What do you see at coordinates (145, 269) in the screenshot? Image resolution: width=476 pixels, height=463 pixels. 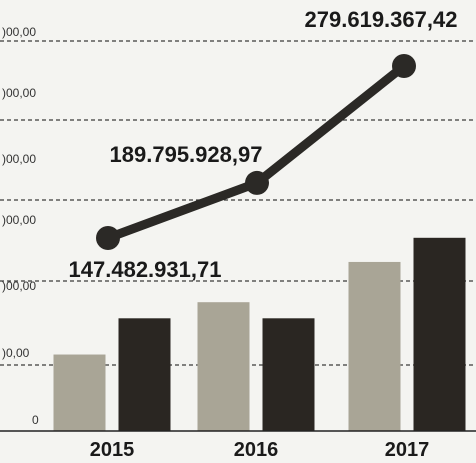 I see `line-data-label: 147.482.931,71` at bounding box center [145, 269].